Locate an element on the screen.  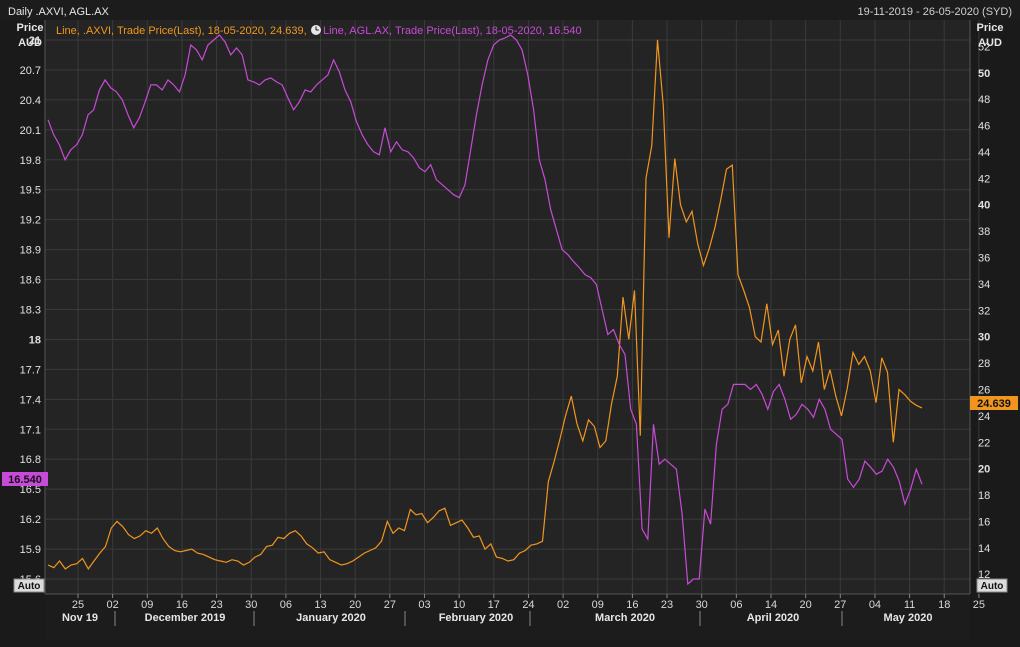
last-value-badge-axvi is located at coordinates (994, 403).